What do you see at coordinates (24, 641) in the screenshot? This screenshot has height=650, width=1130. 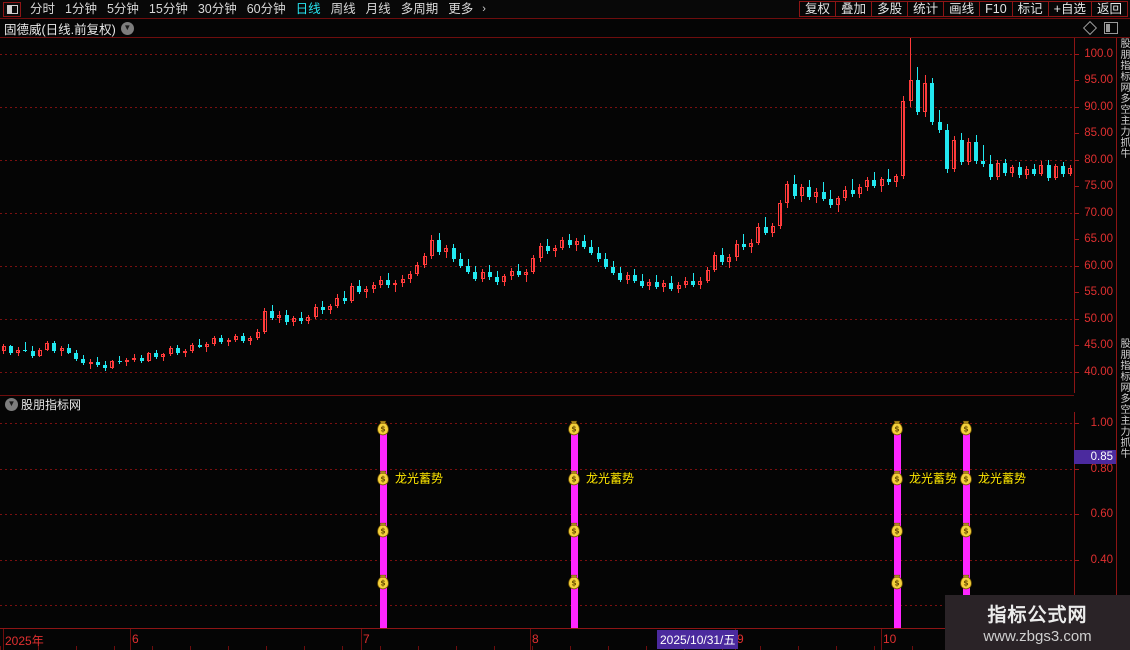 I see `date-label: 2025年` at bounding box center [24, 641].